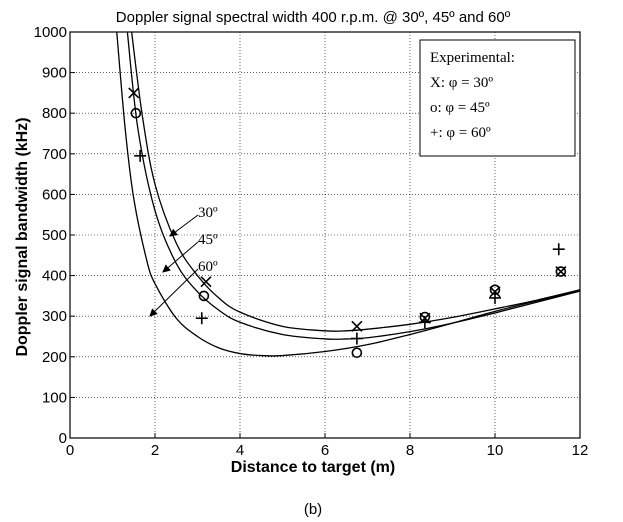  What do you see at coordinates (193, 221) in the screenshot?
I see `annotation-30: 30º` at bounding box center [193, 221].